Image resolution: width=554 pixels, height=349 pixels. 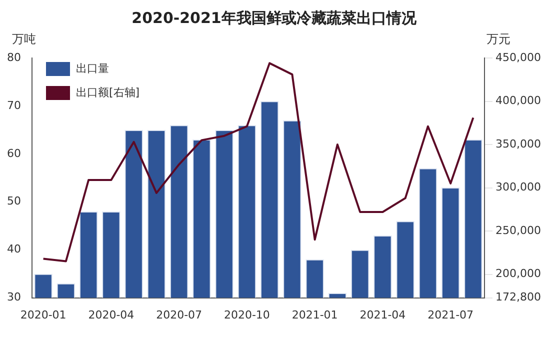 What do you see at coordinates (24, 39) in the screenshot?
I see `y-axis-title: 万吨` at bounding box center [24, 39].